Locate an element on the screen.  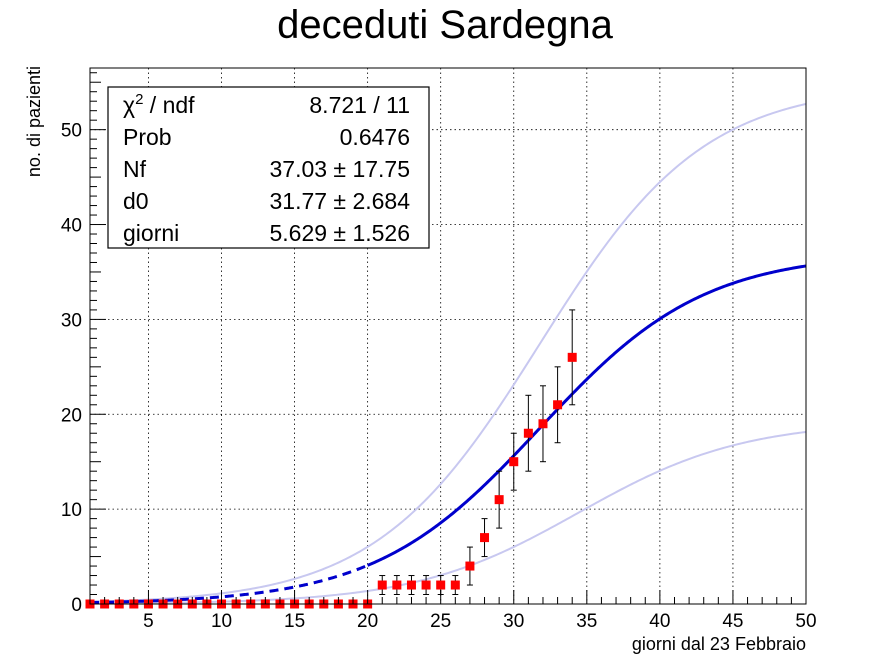
y-tick-label: 50 is located at coordinates (71, 131).